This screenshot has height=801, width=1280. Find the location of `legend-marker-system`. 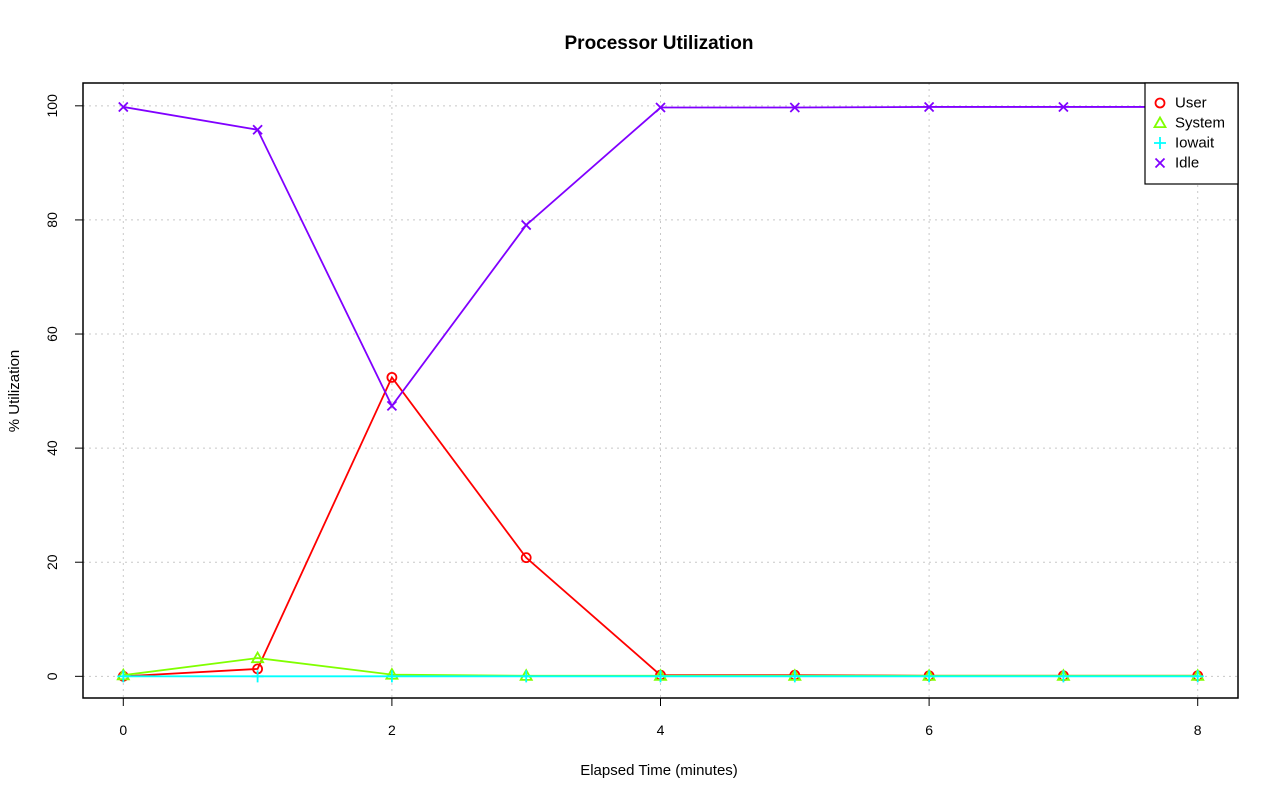

legend-marker-system is located at coordinates (1160, 122).